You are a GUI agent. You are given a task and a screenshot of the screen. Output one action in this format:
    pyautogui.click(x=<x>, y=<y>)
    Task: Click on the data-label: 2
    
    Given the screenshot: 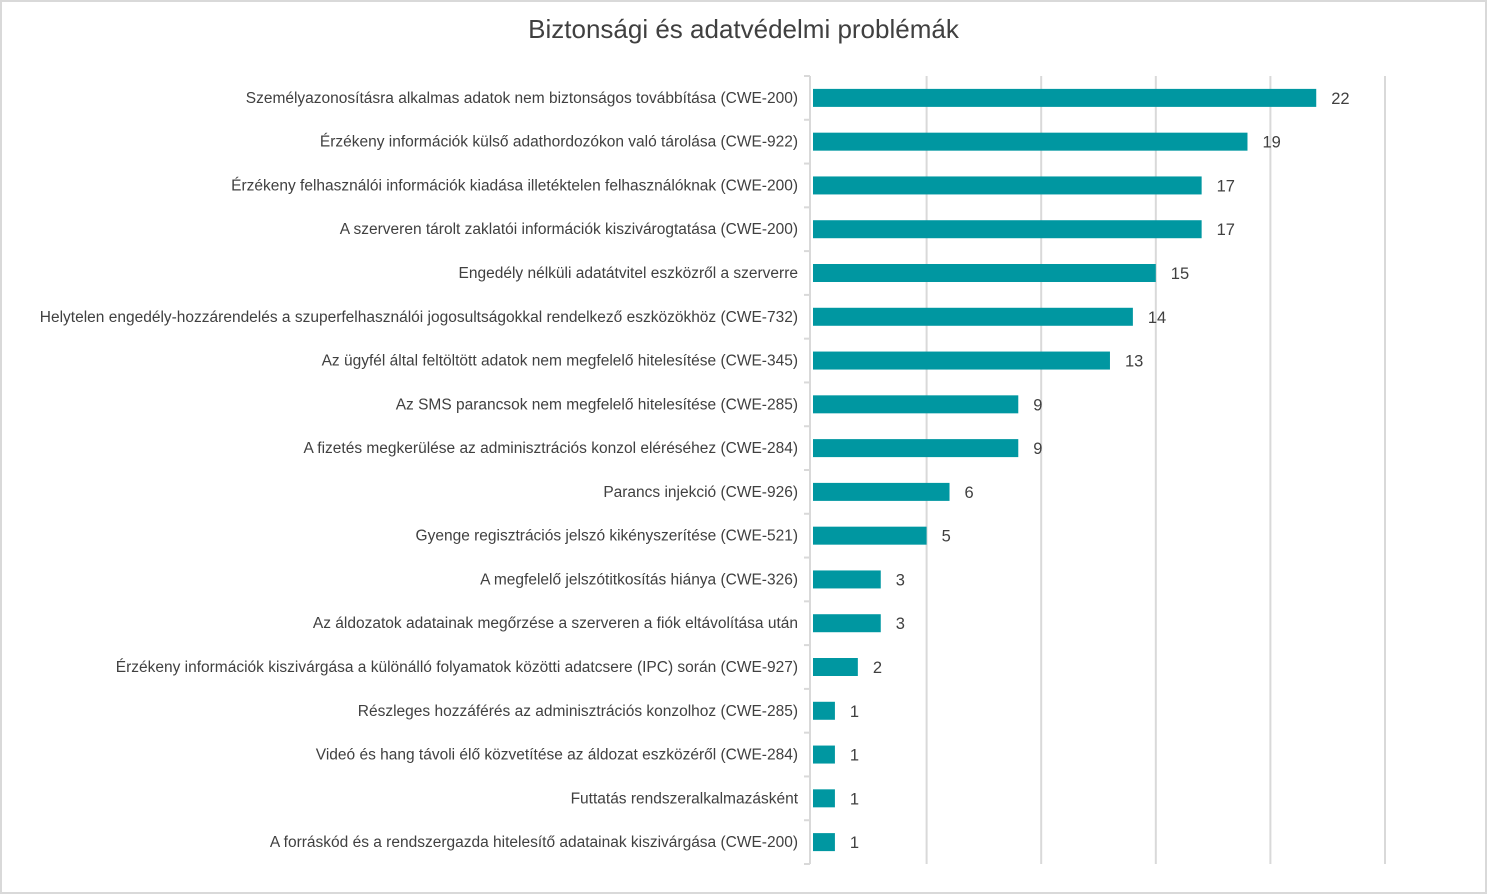 What is the action you would take?
    pyautogui.click(x=877, y=668)
    